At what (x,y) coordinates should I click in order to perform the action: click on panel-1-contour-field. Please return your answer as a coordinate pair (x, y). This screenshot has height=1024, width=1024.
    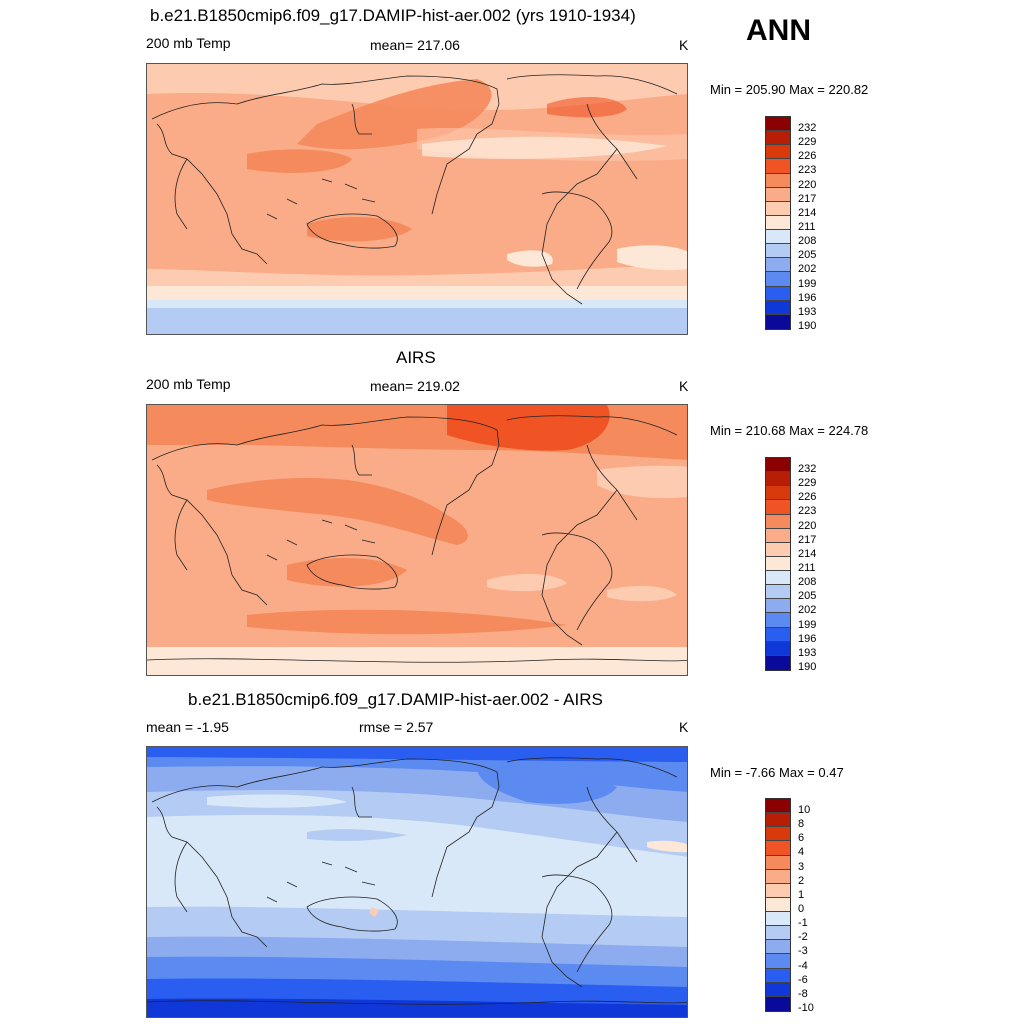
    Looking at the image, I should click on (417, 199).